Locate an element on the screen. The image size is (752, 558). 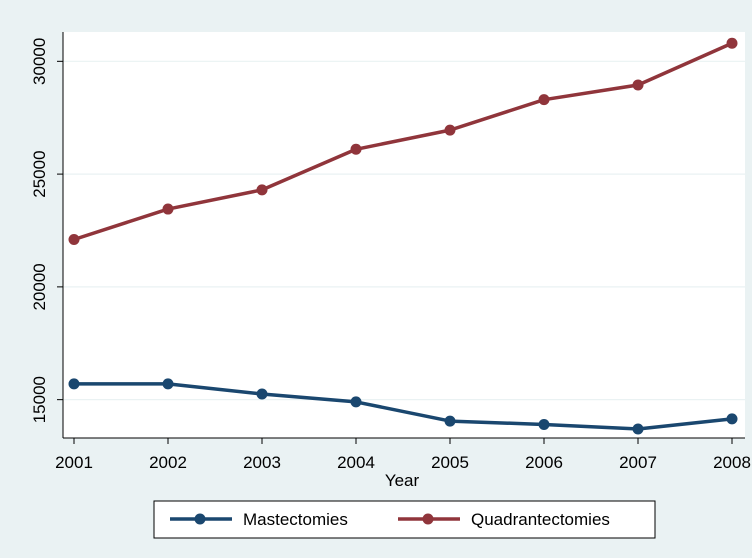
x-tick-label: 2007 is located at coordinates (638, 462).